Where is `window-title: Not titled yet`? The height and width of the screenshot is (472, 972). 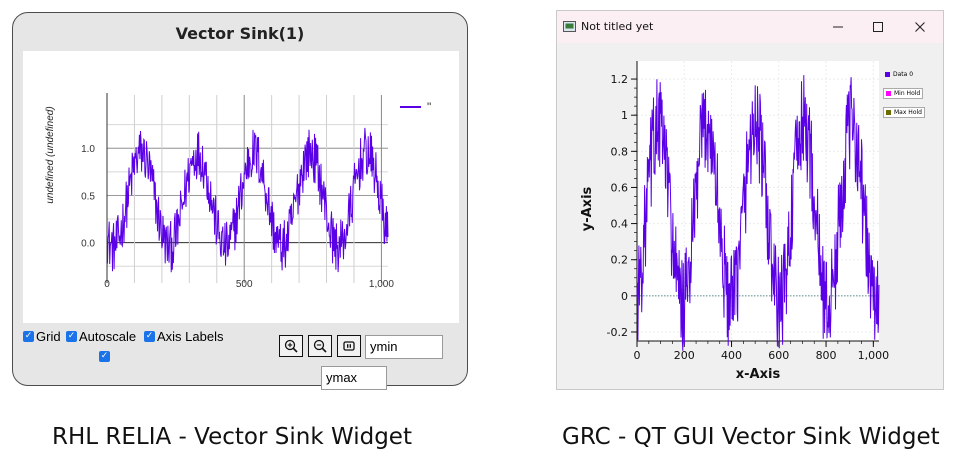 window-title: Not titled yet is located at coordinates (617, 26).